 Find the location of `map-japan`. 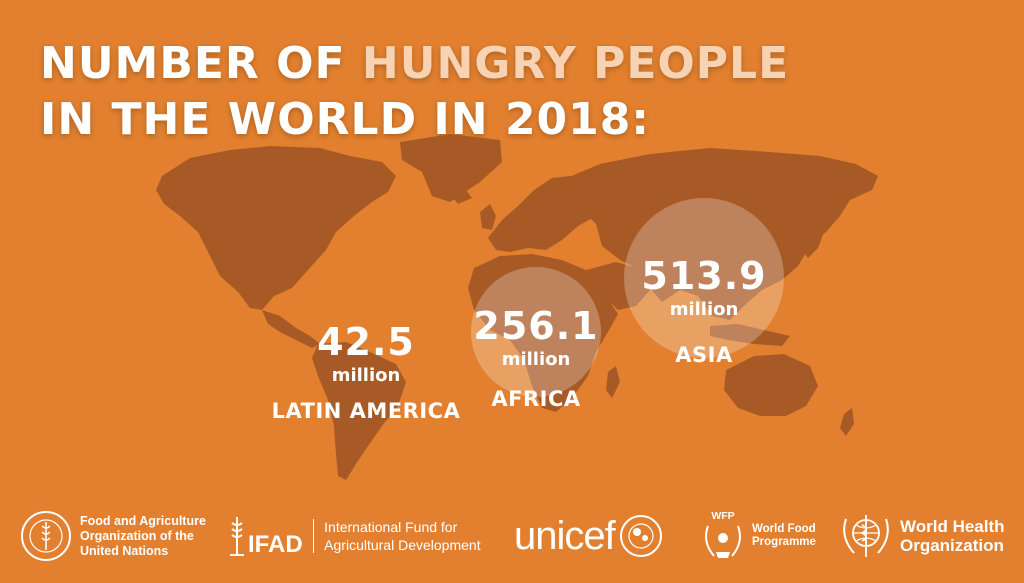

map-japan is located at coordinates (813, 239).